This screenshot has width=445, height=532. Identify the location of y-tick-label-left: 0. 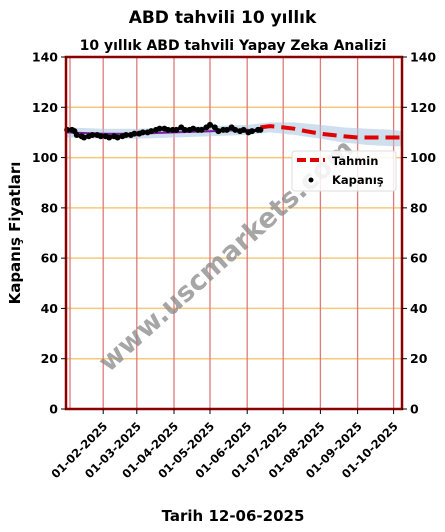
(53, 409).